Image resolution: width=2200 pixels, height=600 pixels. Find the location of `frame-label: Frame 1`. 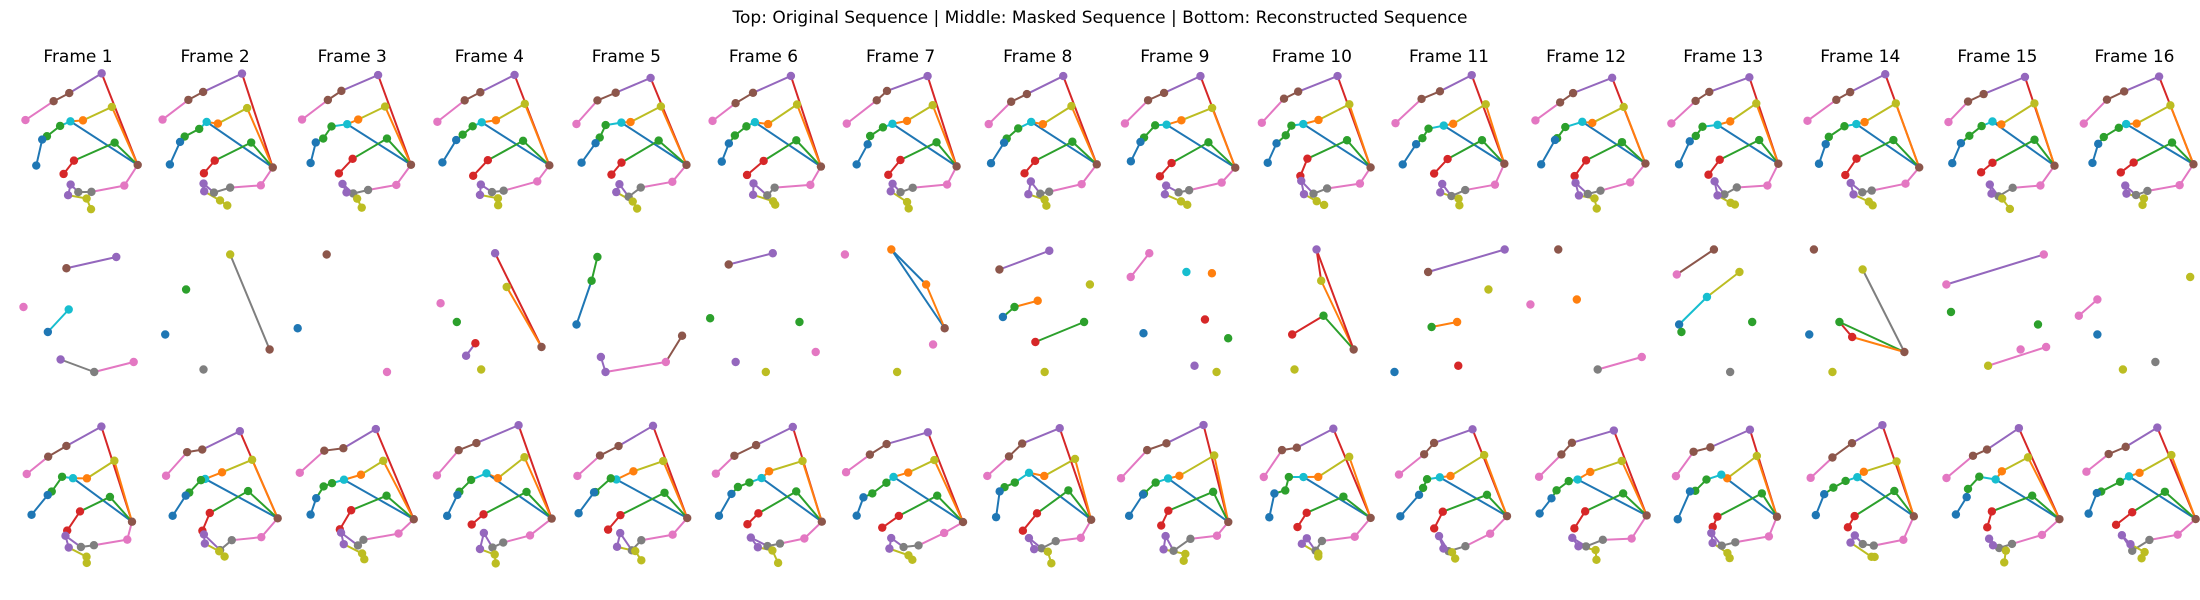

frame-label: Frame 1 is located at coordinates (77, 57).